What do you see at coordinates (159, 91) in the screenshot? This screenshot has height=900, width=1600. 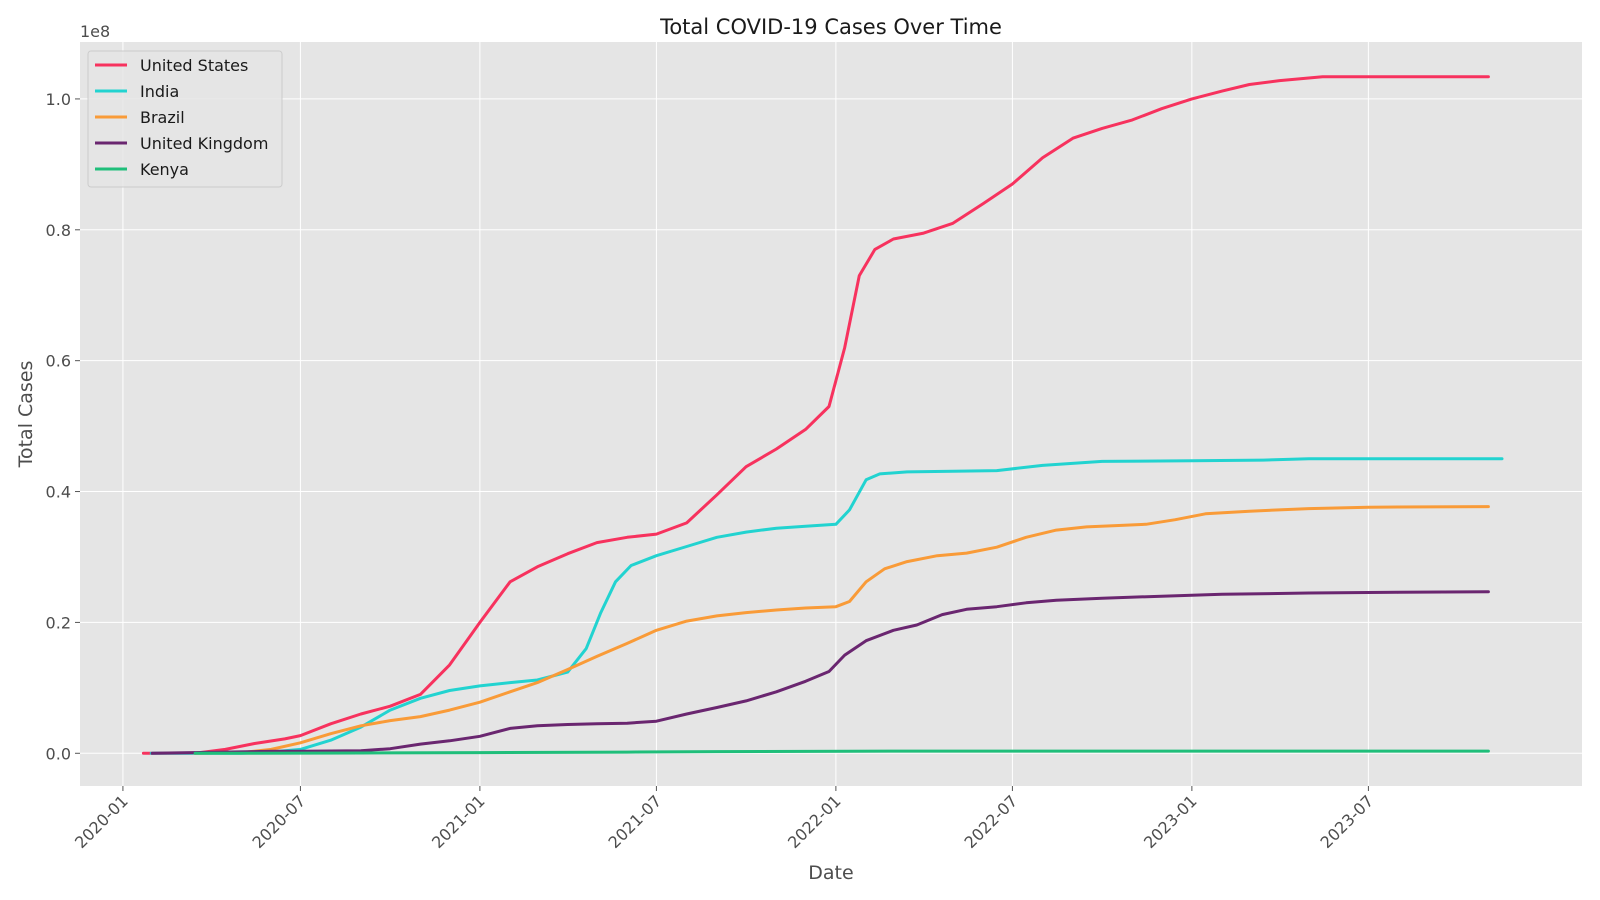 I see `legend-label-india: India` at bounding box center [159, 91].